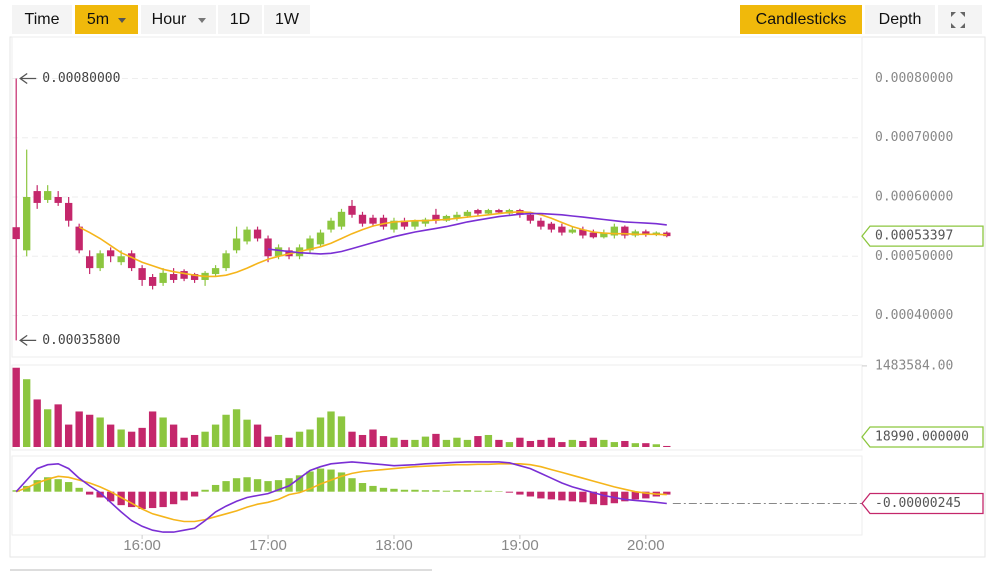 This screenshot has height=572, width=996. Describe the element at coordinates (372, 244) in the screenshot. I see `moving-average-line` at that location.